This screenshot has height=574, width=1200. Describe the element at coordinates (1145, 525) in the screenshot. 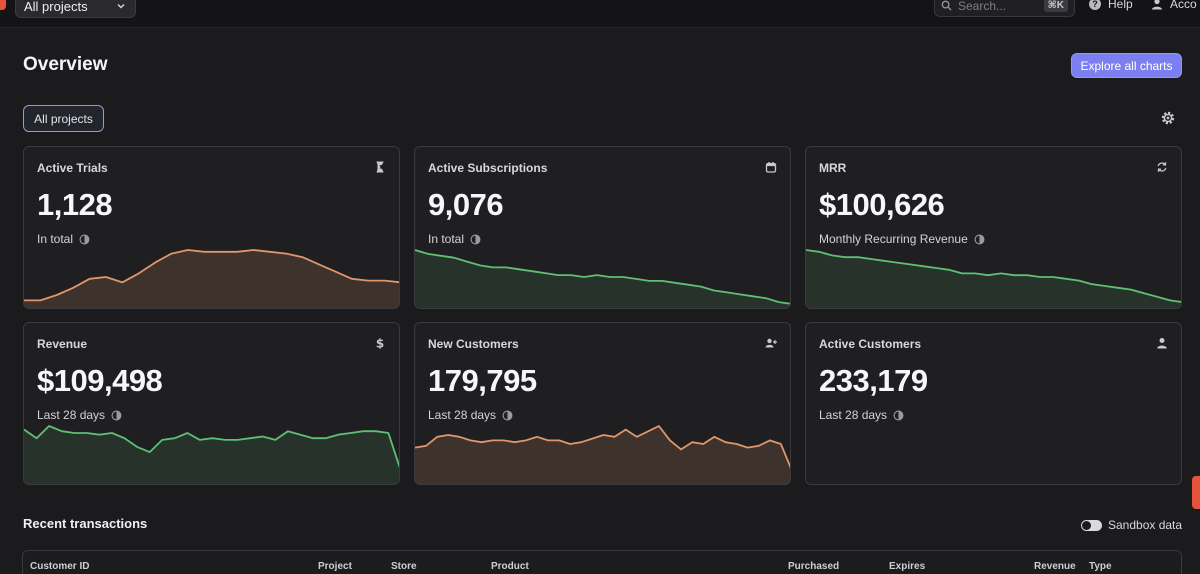

I see `sandbox-label: Sandbox data` at that location.